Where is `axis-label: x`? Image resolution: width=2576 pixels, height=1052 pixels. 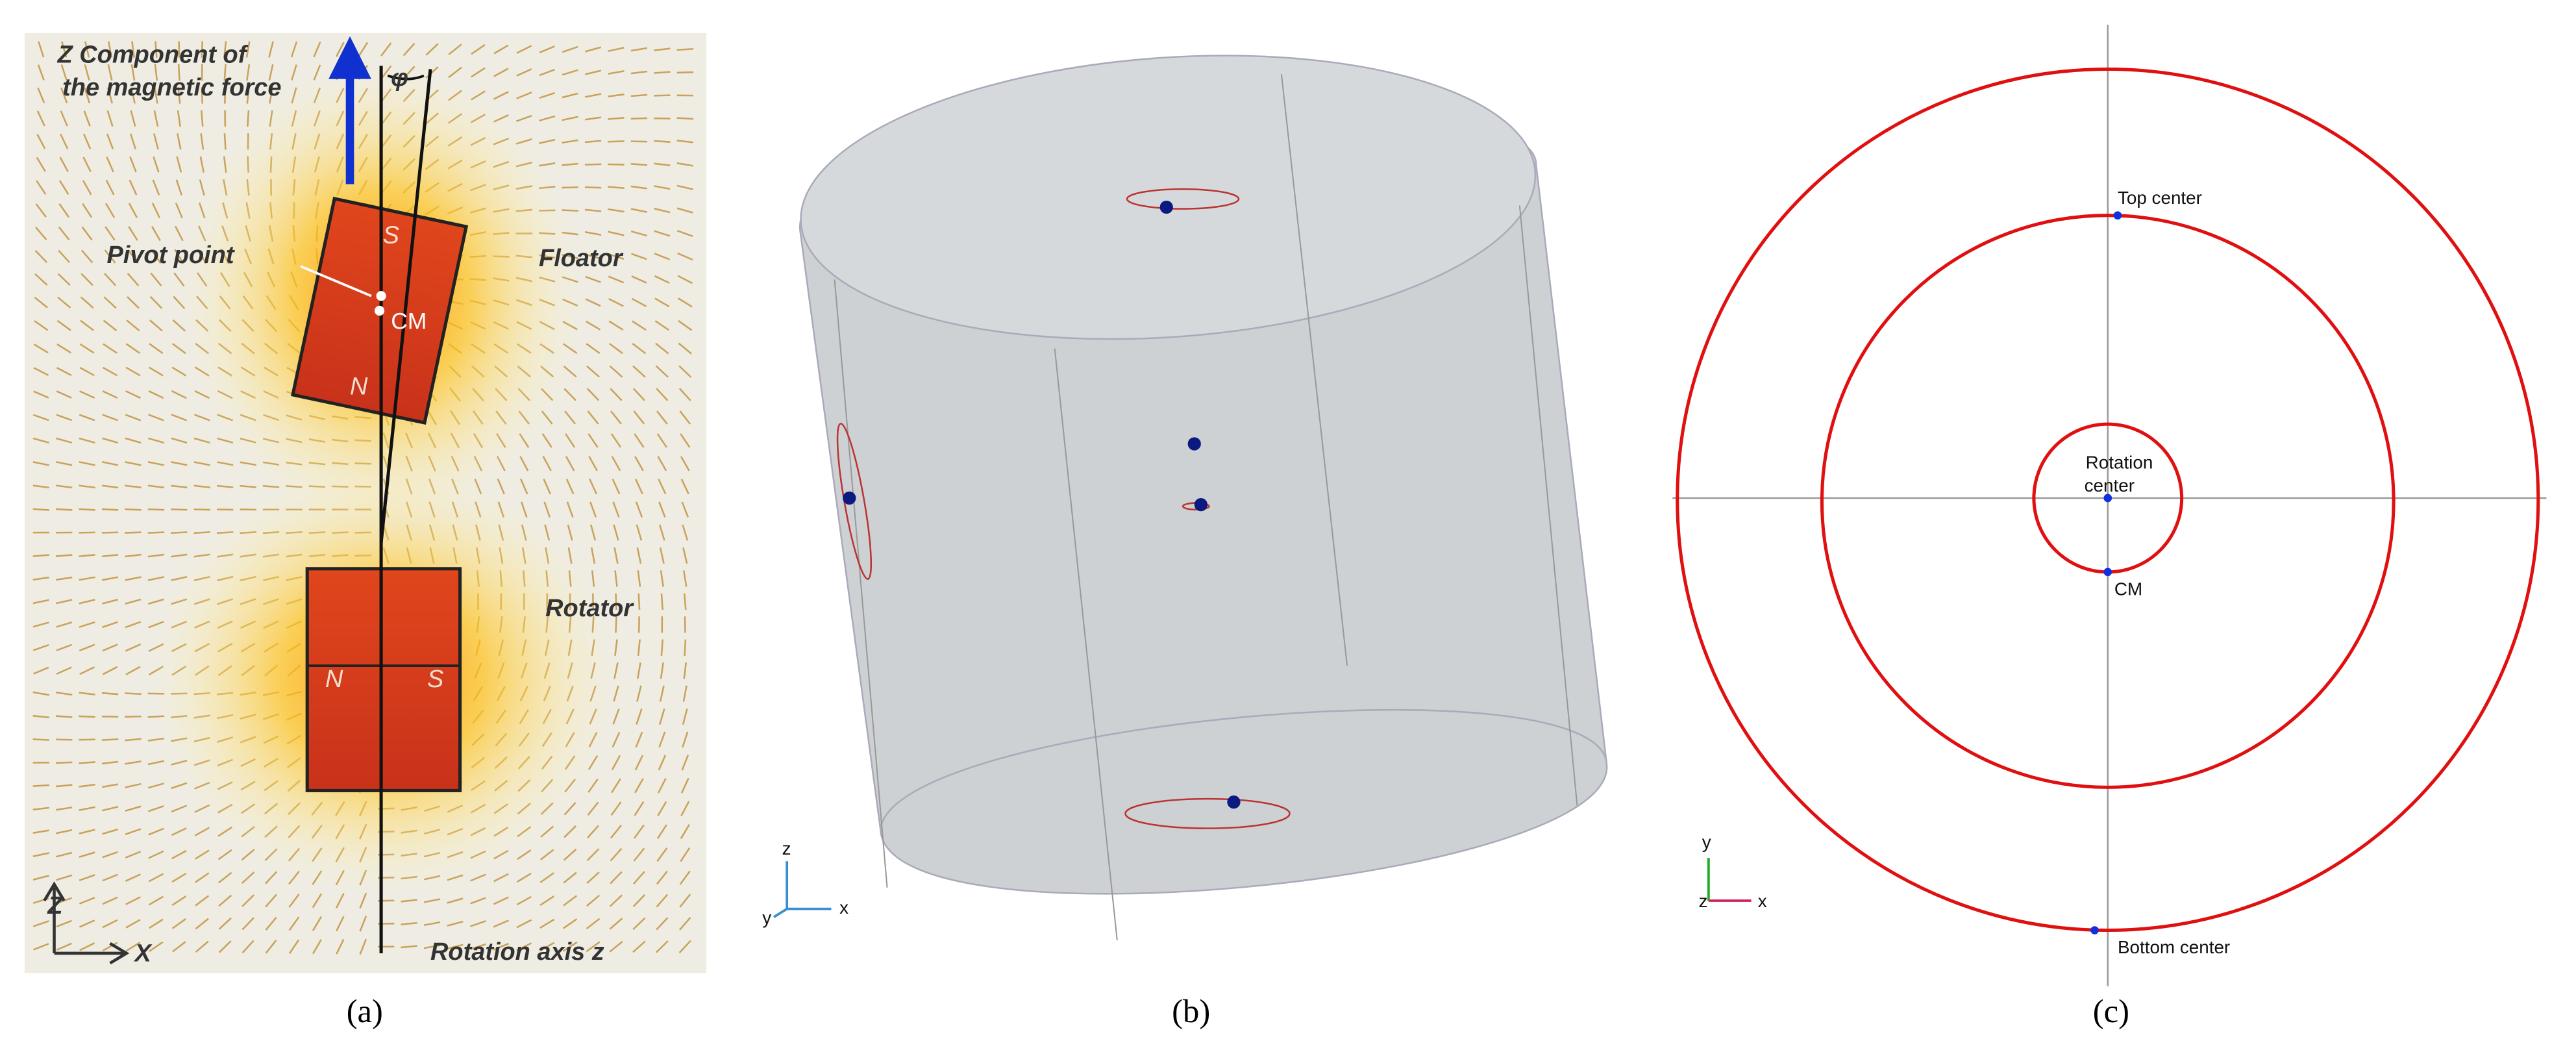
axis-label: x is located at coordinates (843, 907).